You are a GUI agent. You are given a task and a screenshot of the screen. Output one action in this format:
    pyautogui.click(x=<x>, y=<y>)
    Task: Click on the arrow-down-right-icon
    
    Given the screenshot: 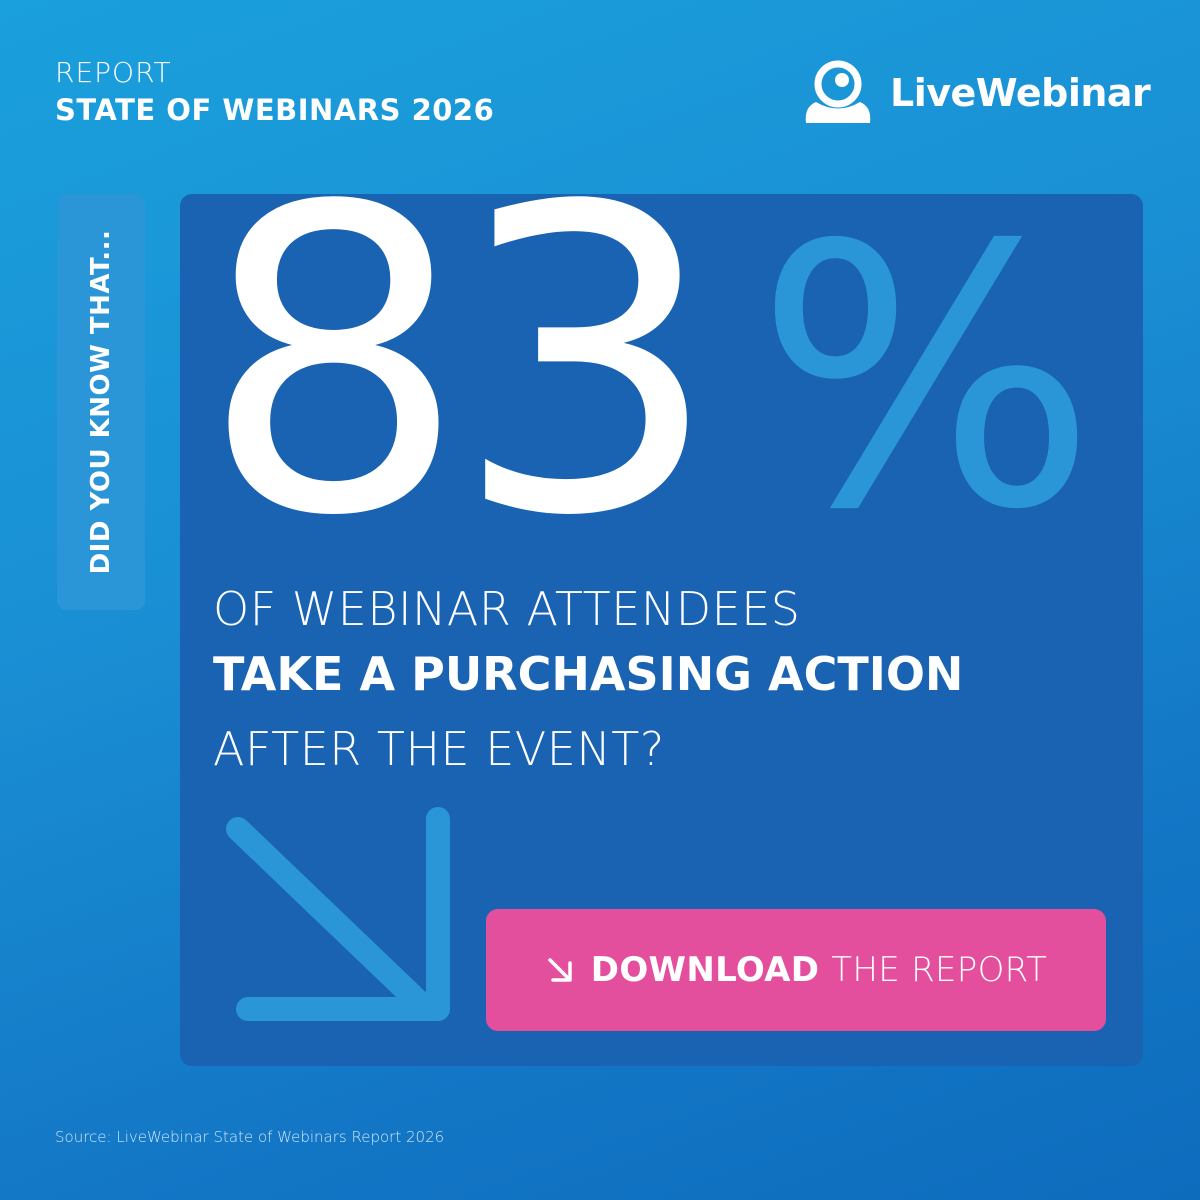 What is the action you would take?
    pyautogui.click(x=560, y=970)
    